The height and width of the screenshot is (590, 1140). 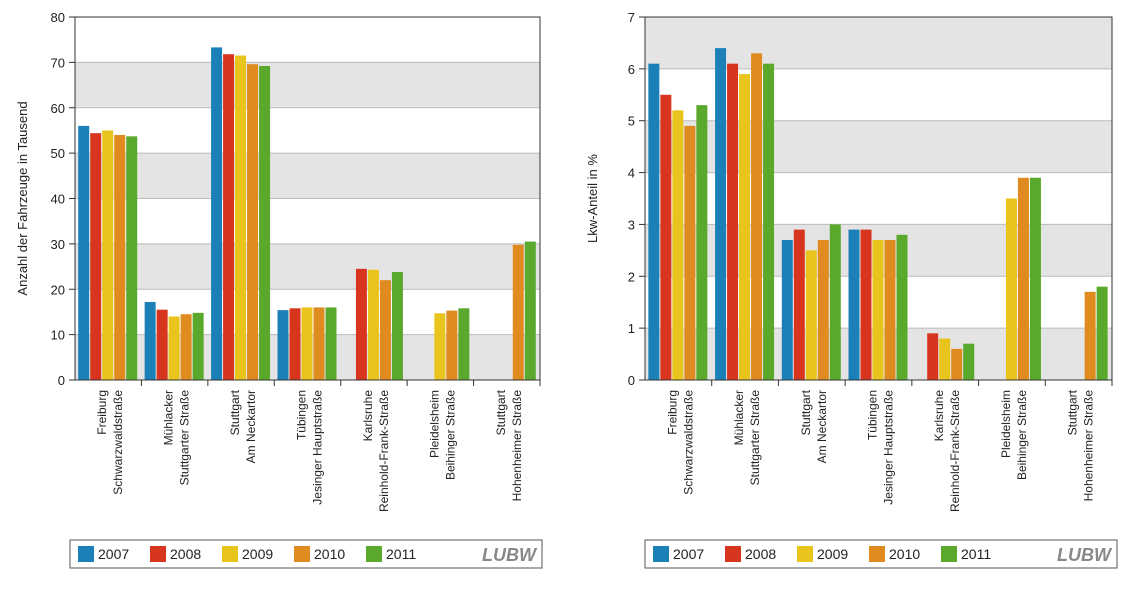 What do you see at coordinates (58, 17) in the screenshot?
I see `y-tick-label: 80` at bounding box center [58, 17].